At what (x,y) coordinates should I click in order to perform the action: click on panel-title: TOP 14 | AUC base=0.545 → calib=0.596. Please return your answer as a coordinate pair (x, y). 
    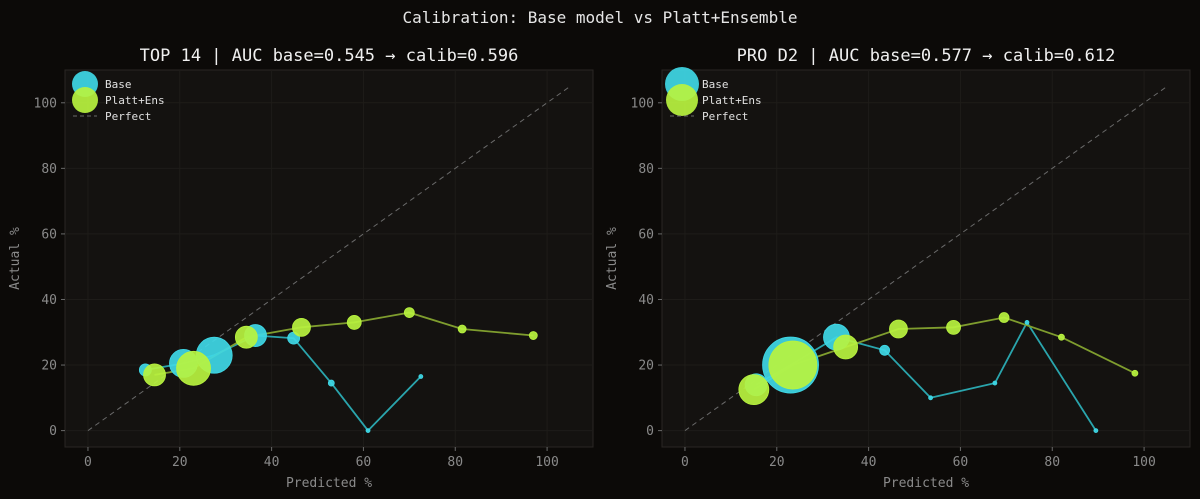
    Looking at the image, I should click on (329, 56).